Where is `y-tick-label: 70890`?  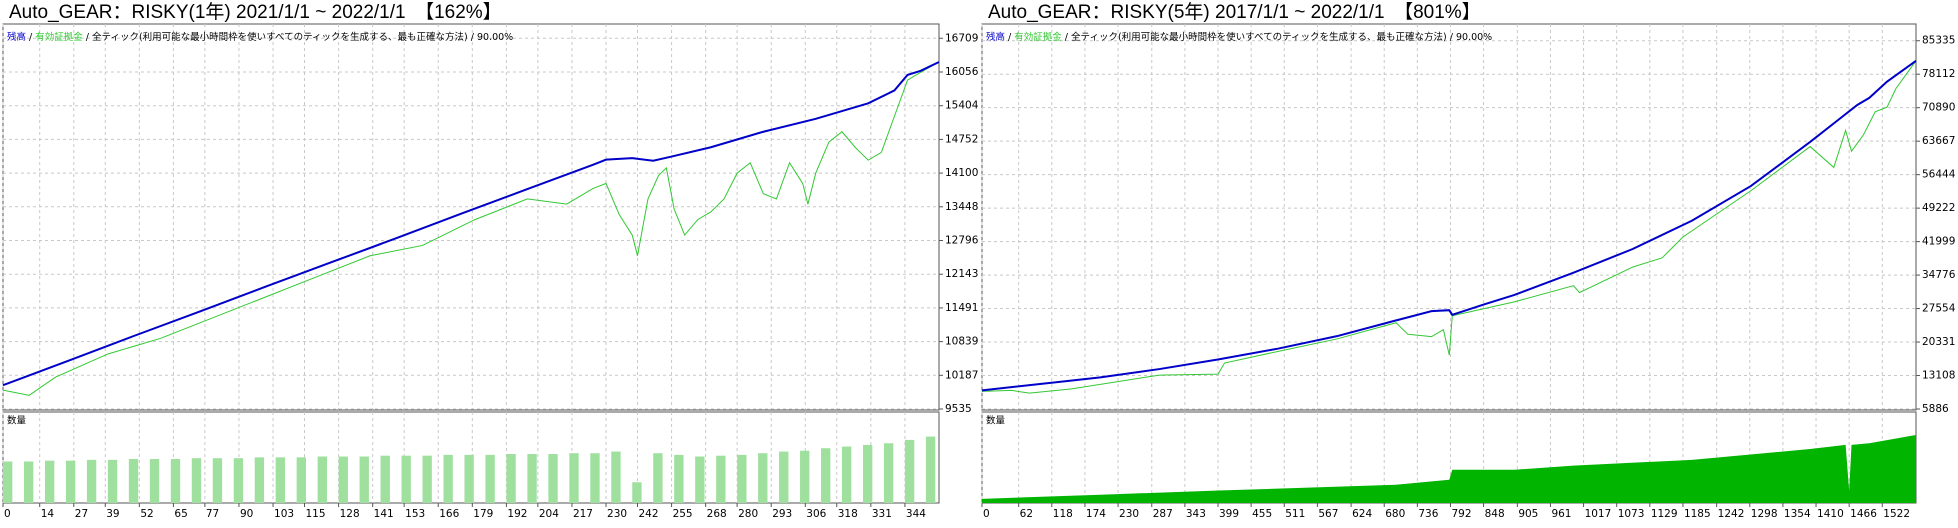 y-tick-label: 70890 is located at coordinates (1938, 108).